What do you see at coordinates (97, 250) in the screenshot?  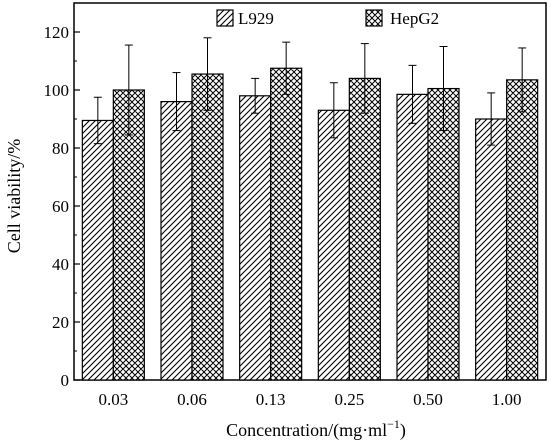 I see `bar-l929-0.03` at bounding box center [97, 250].